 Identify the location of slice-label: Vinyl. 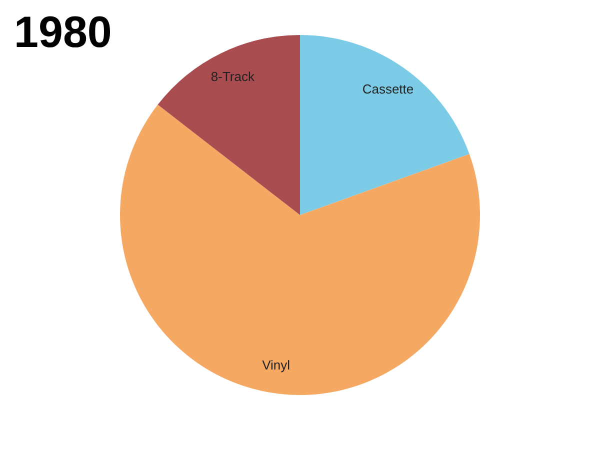
(276, 365).